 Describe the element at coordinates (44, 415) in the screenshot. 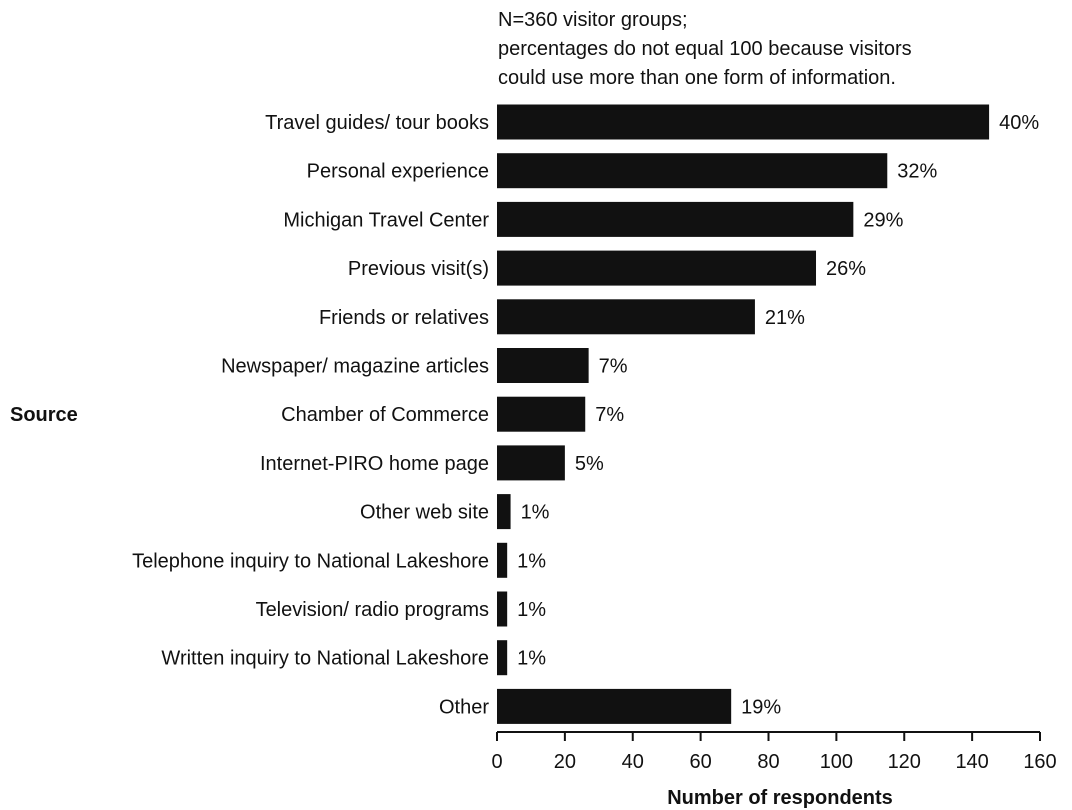

I see `y-axis-title: Source` at that location.